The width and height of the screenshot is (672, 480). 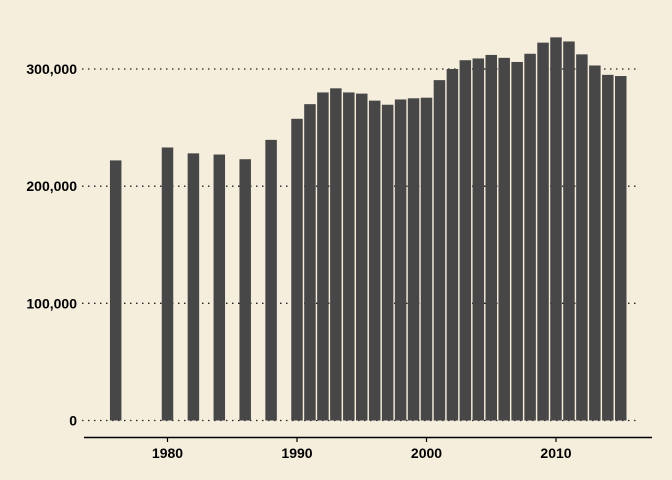 I want to click on bar-2003, so click(x=465, y=240).